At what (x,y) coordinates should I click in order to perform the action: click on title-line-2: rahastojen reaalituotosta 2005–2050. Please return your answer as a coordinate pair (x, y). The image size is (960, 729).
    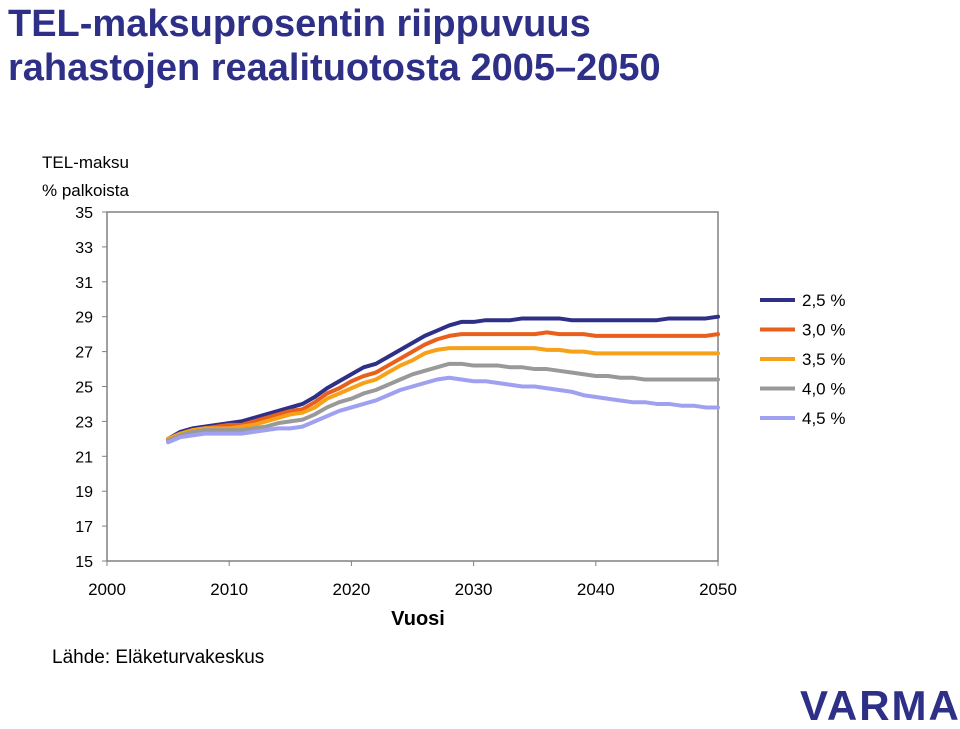
    Looking at the image, I should click on (334, 68).